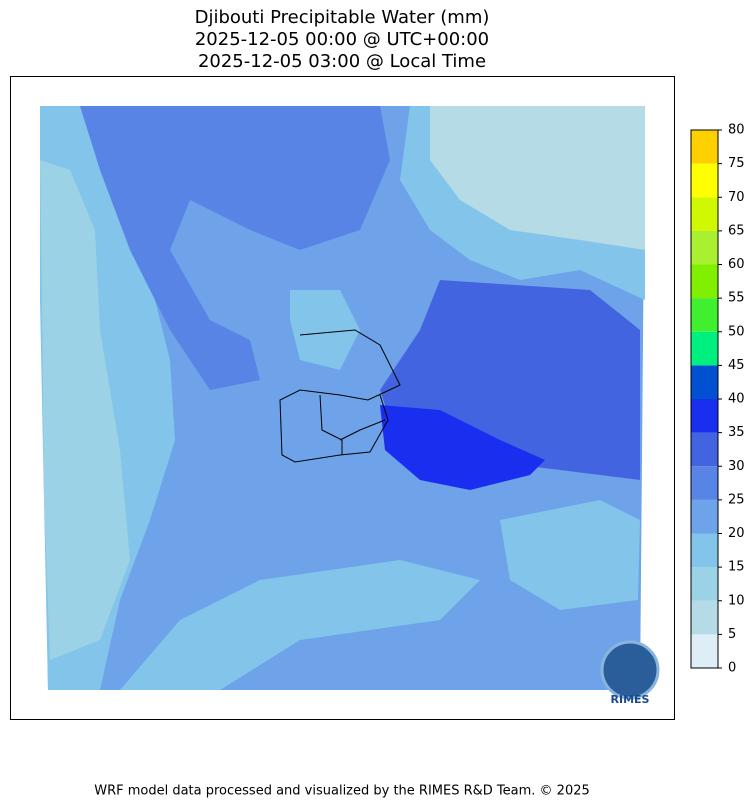 Image resolution: width=755 pixels, height=808 pixels. What do you see at coordinates (736, 365) in the screenshot?
I see `colorbar-tick-label: 45` at bounding box center [736, 365].